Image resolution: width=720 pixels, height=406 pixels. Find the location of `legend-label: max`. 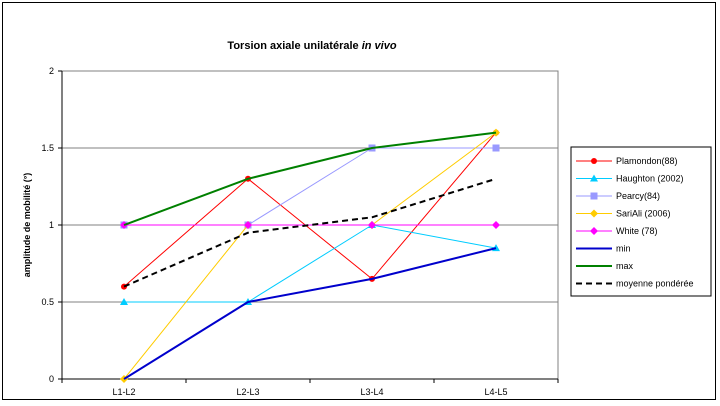

legend-label: max is located at coordinates (625, 266).